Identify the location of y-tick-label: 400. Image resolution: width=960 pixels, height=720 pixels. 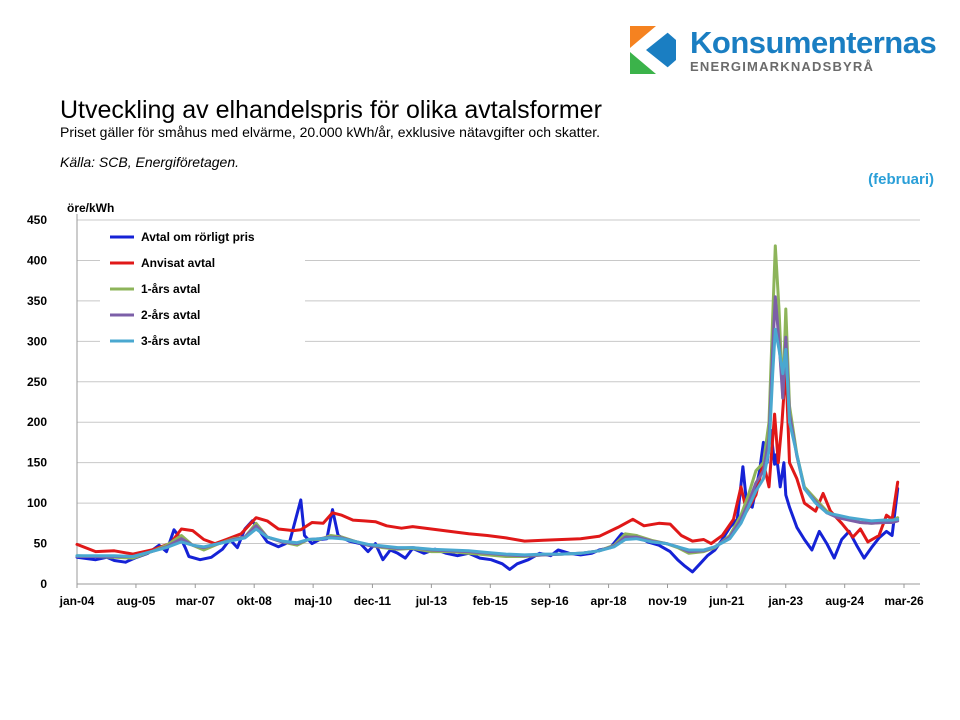
(37, 260).